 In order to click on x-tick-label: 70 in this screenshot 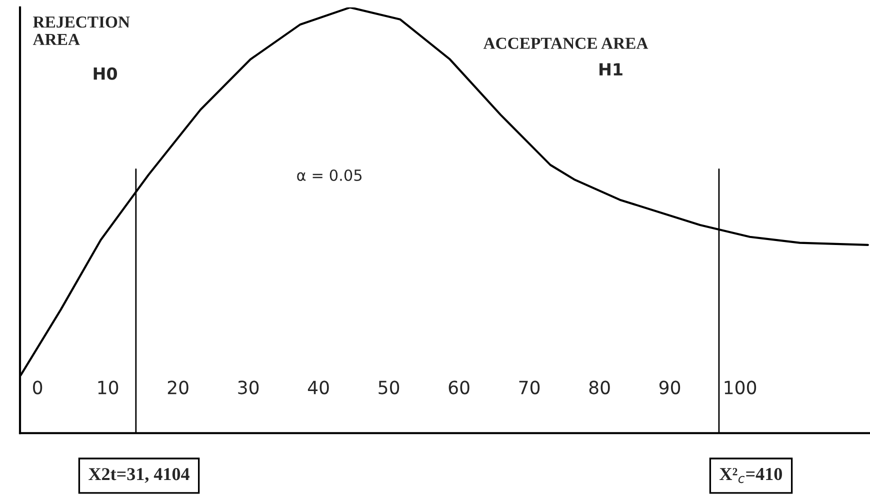, I will do `click(529, 387)`.